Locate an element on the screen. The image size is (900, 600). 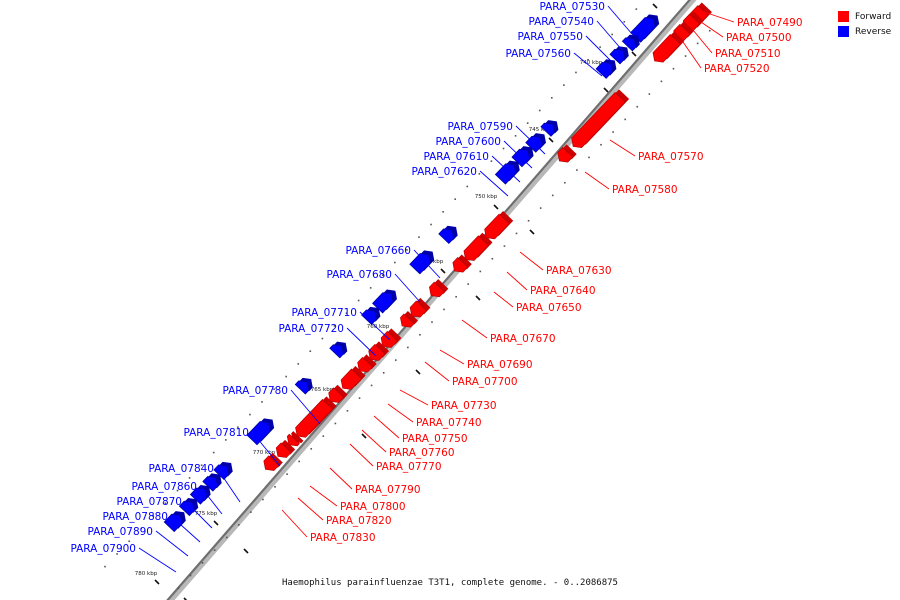
gene-label: PARA_07640 is located at coordinates (563, 291).